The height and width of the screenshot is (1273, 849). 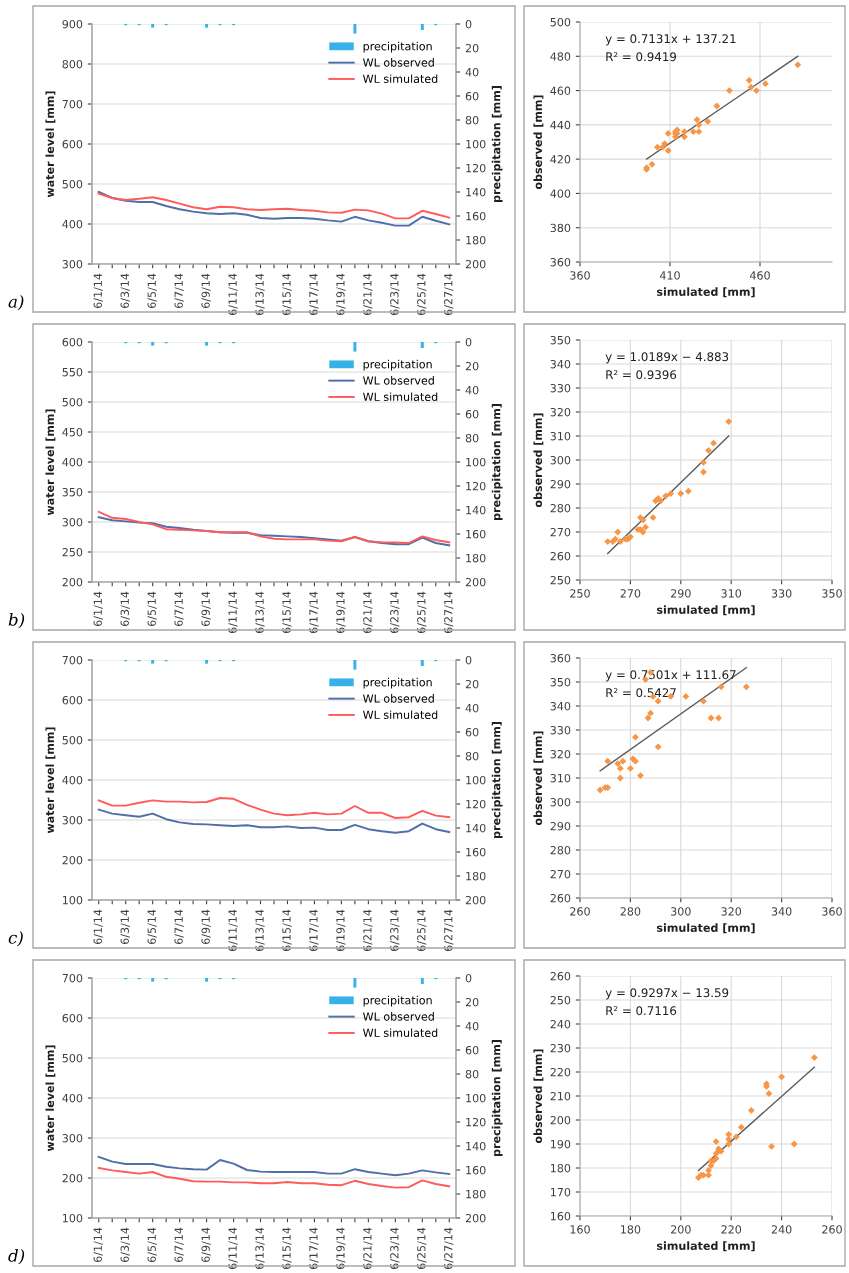 I want to click on y2-tick-label: 80, so click(x=472, y=756).